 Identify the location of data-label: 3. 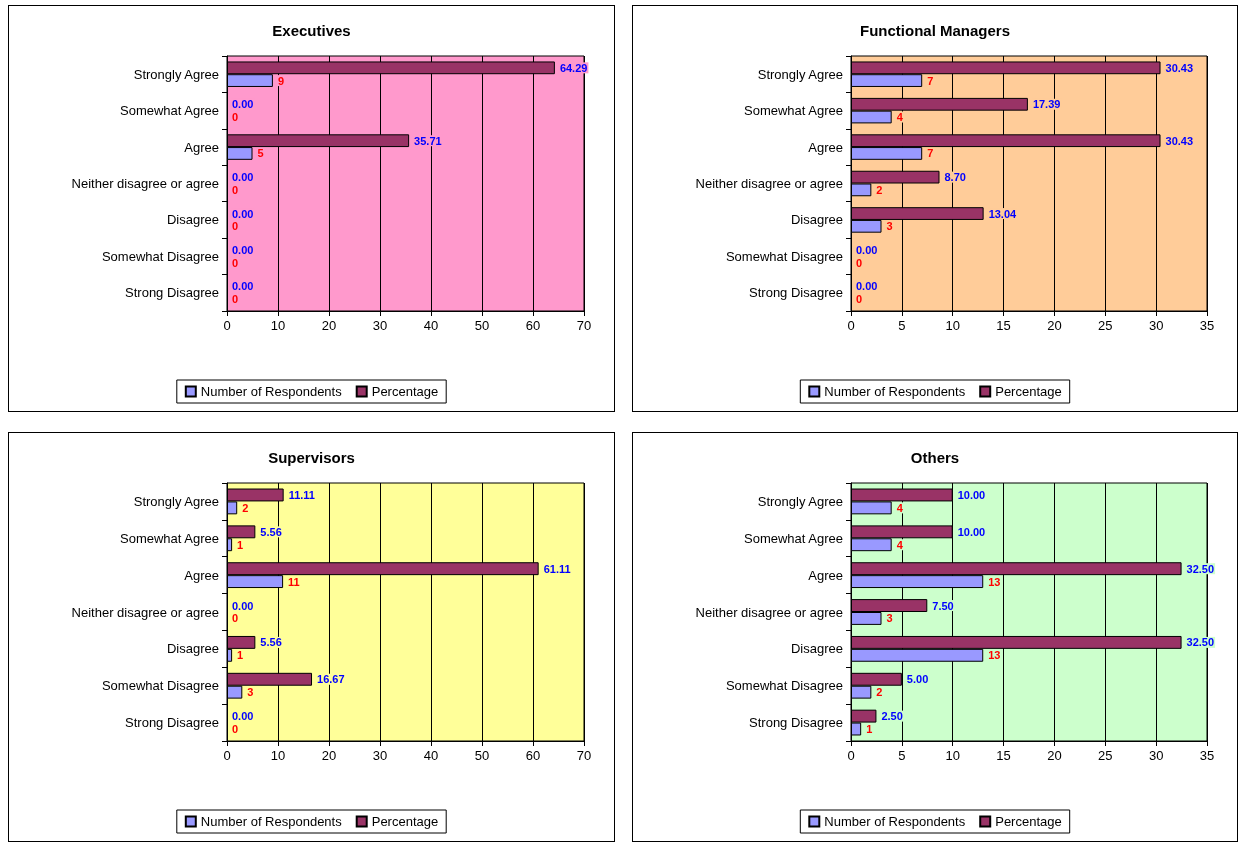
(889, 618).